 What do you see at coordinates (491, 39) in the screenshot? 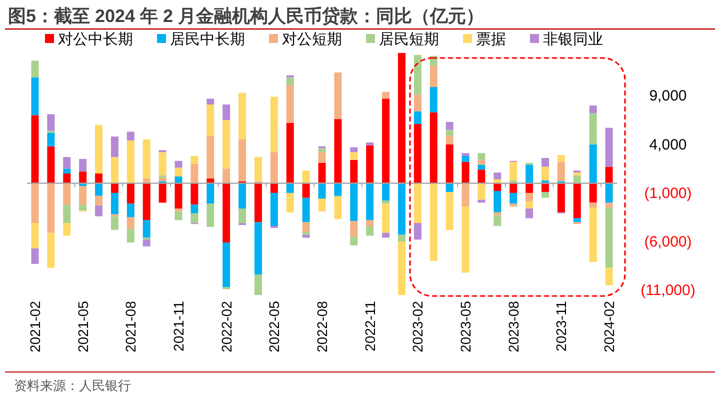
I see `legend-label: 票据` at bounding box center [491, 39].